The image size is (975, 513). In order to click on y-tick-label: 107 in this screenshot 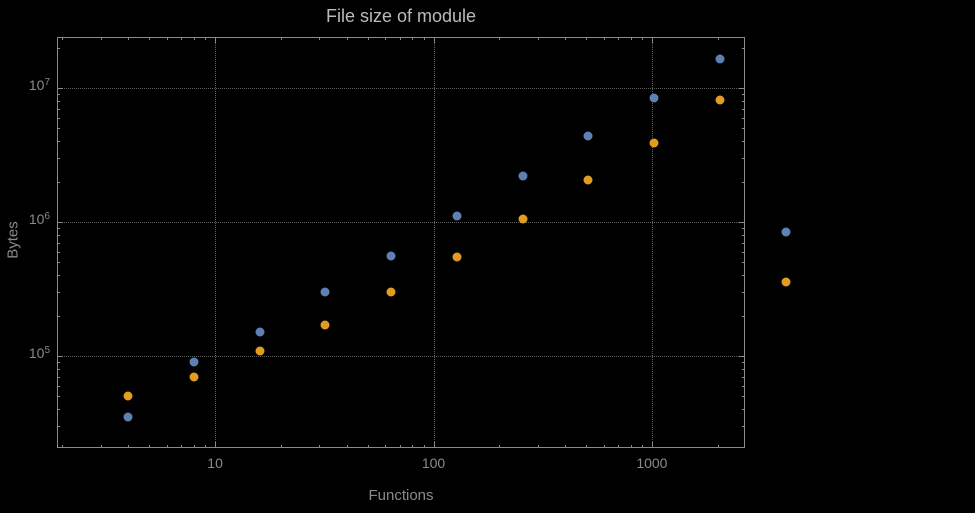, I will do `click(39, 85)`.